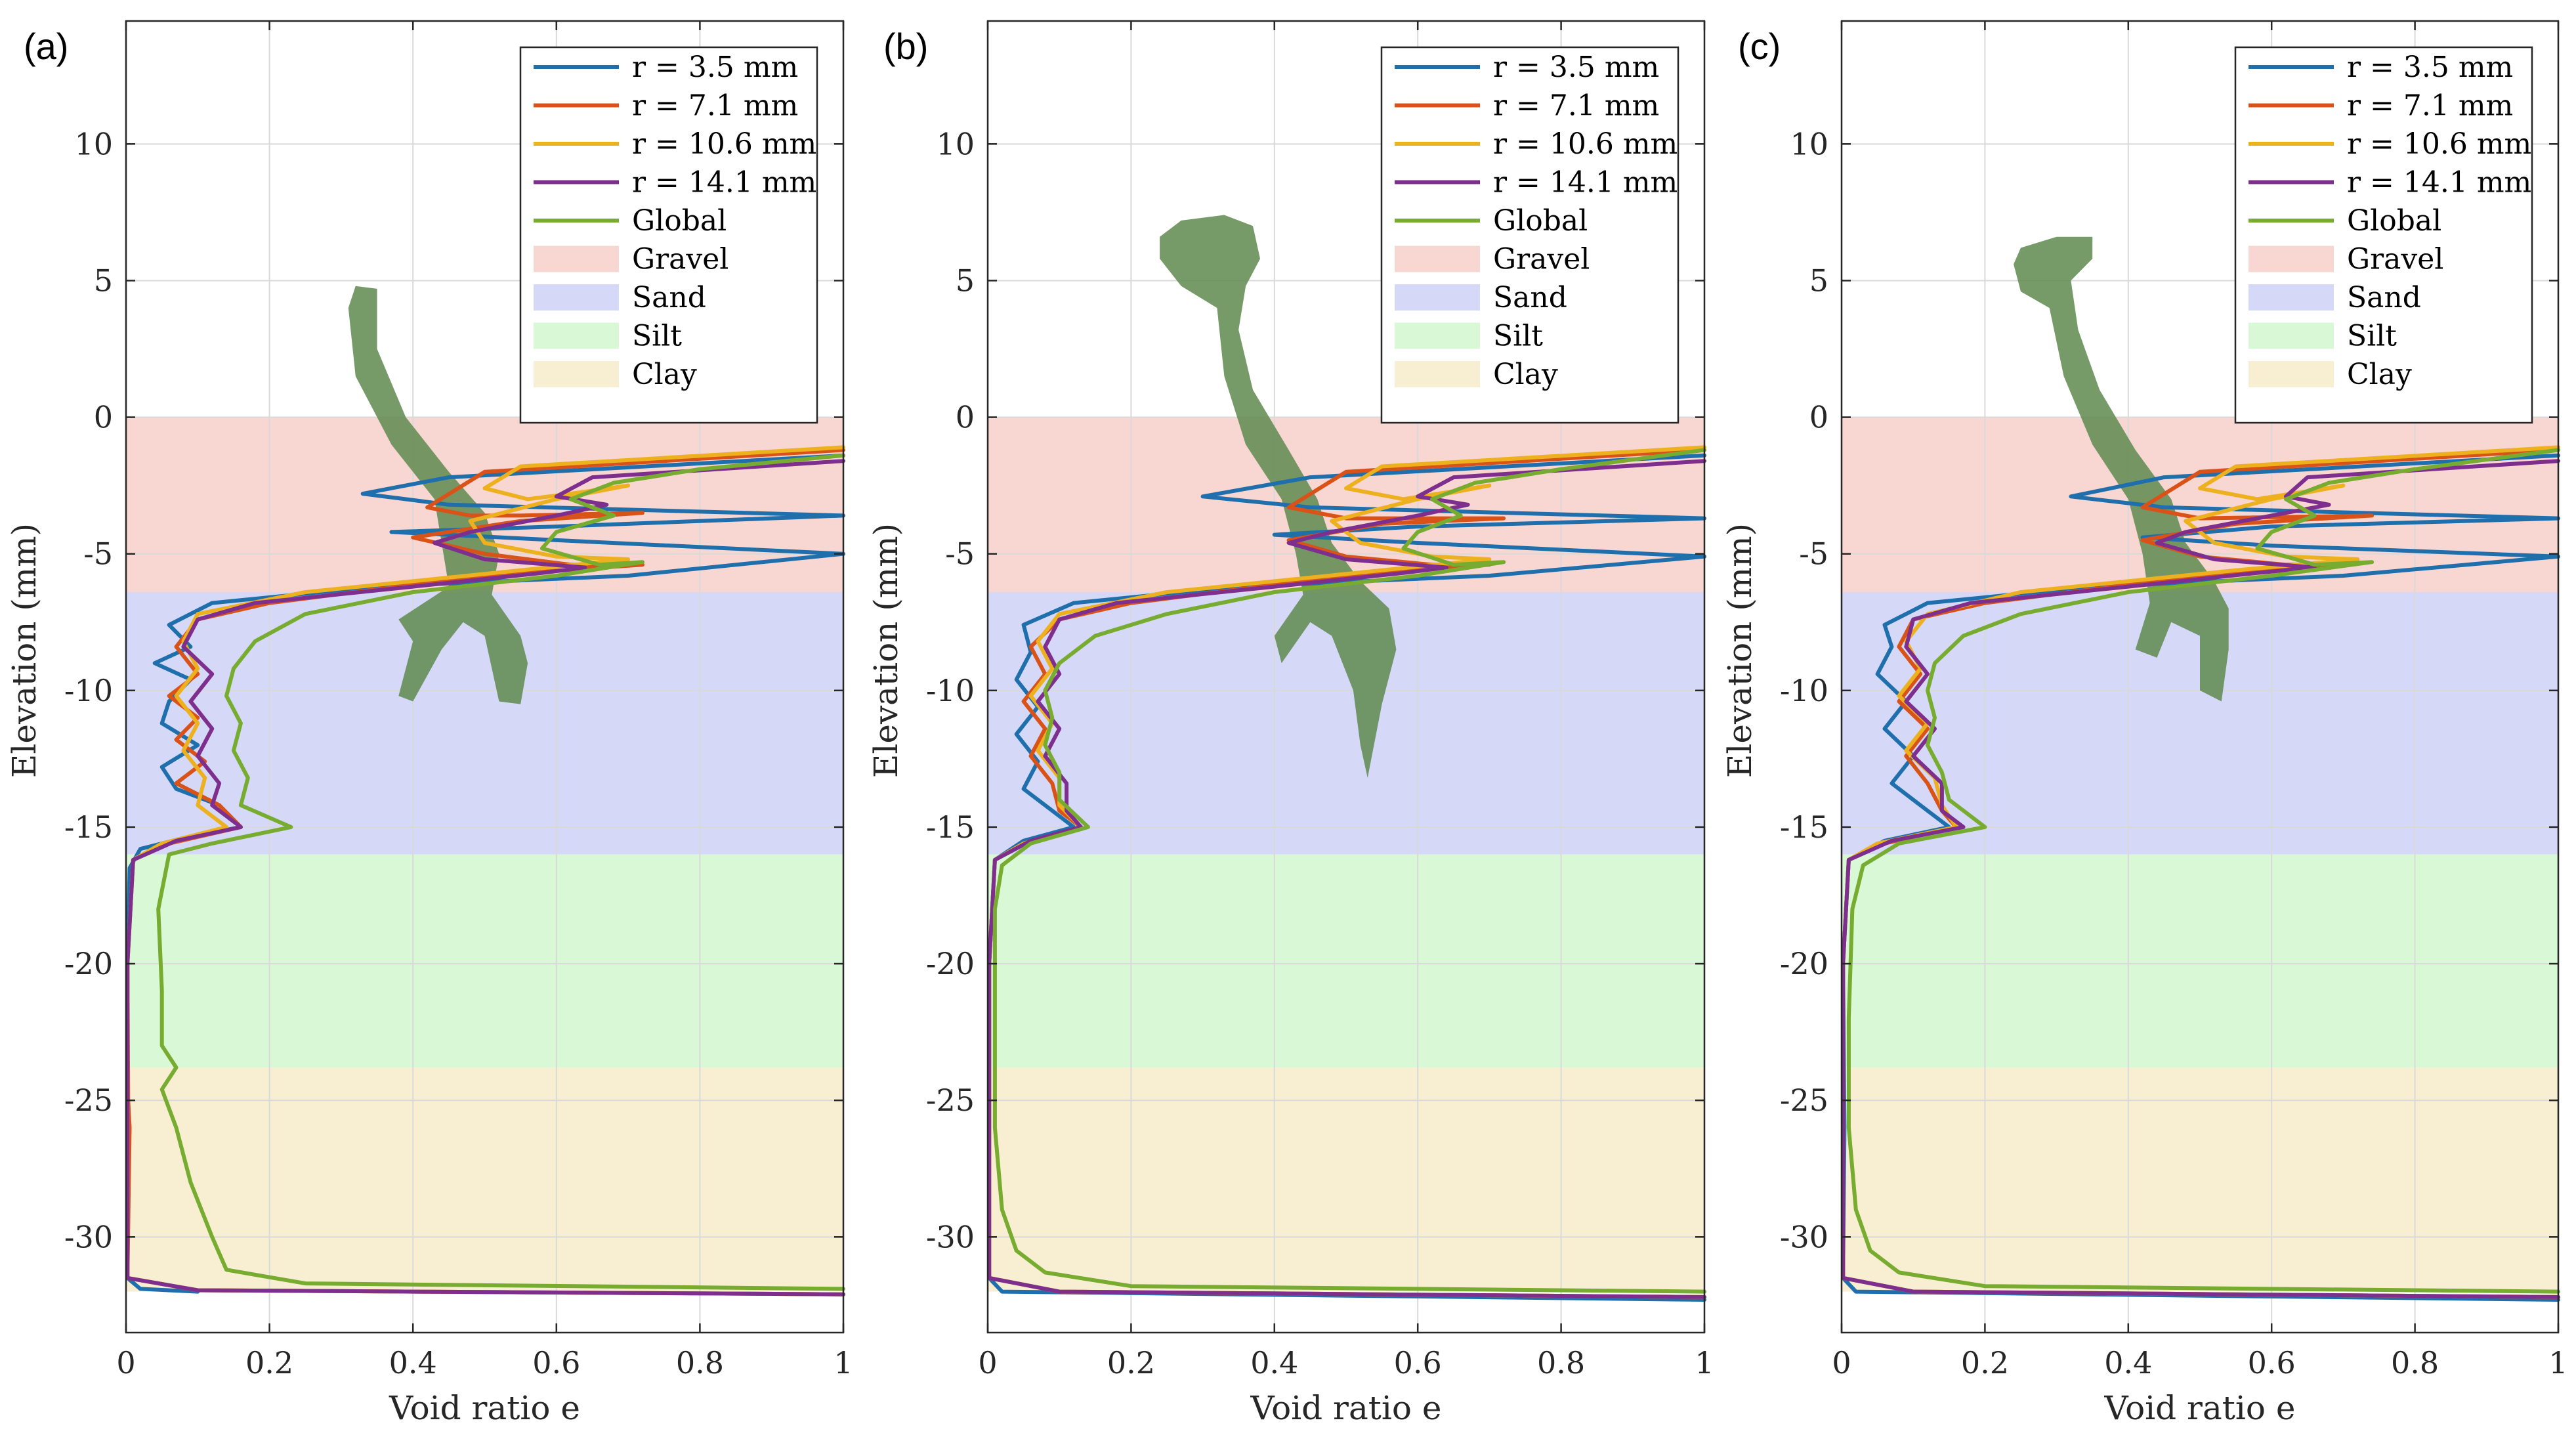 This screenshot has height=1435, width=2576. Describe the element at coordinates (1759, 46) in the screenshot. I see `panel-label: (c)` at that location.